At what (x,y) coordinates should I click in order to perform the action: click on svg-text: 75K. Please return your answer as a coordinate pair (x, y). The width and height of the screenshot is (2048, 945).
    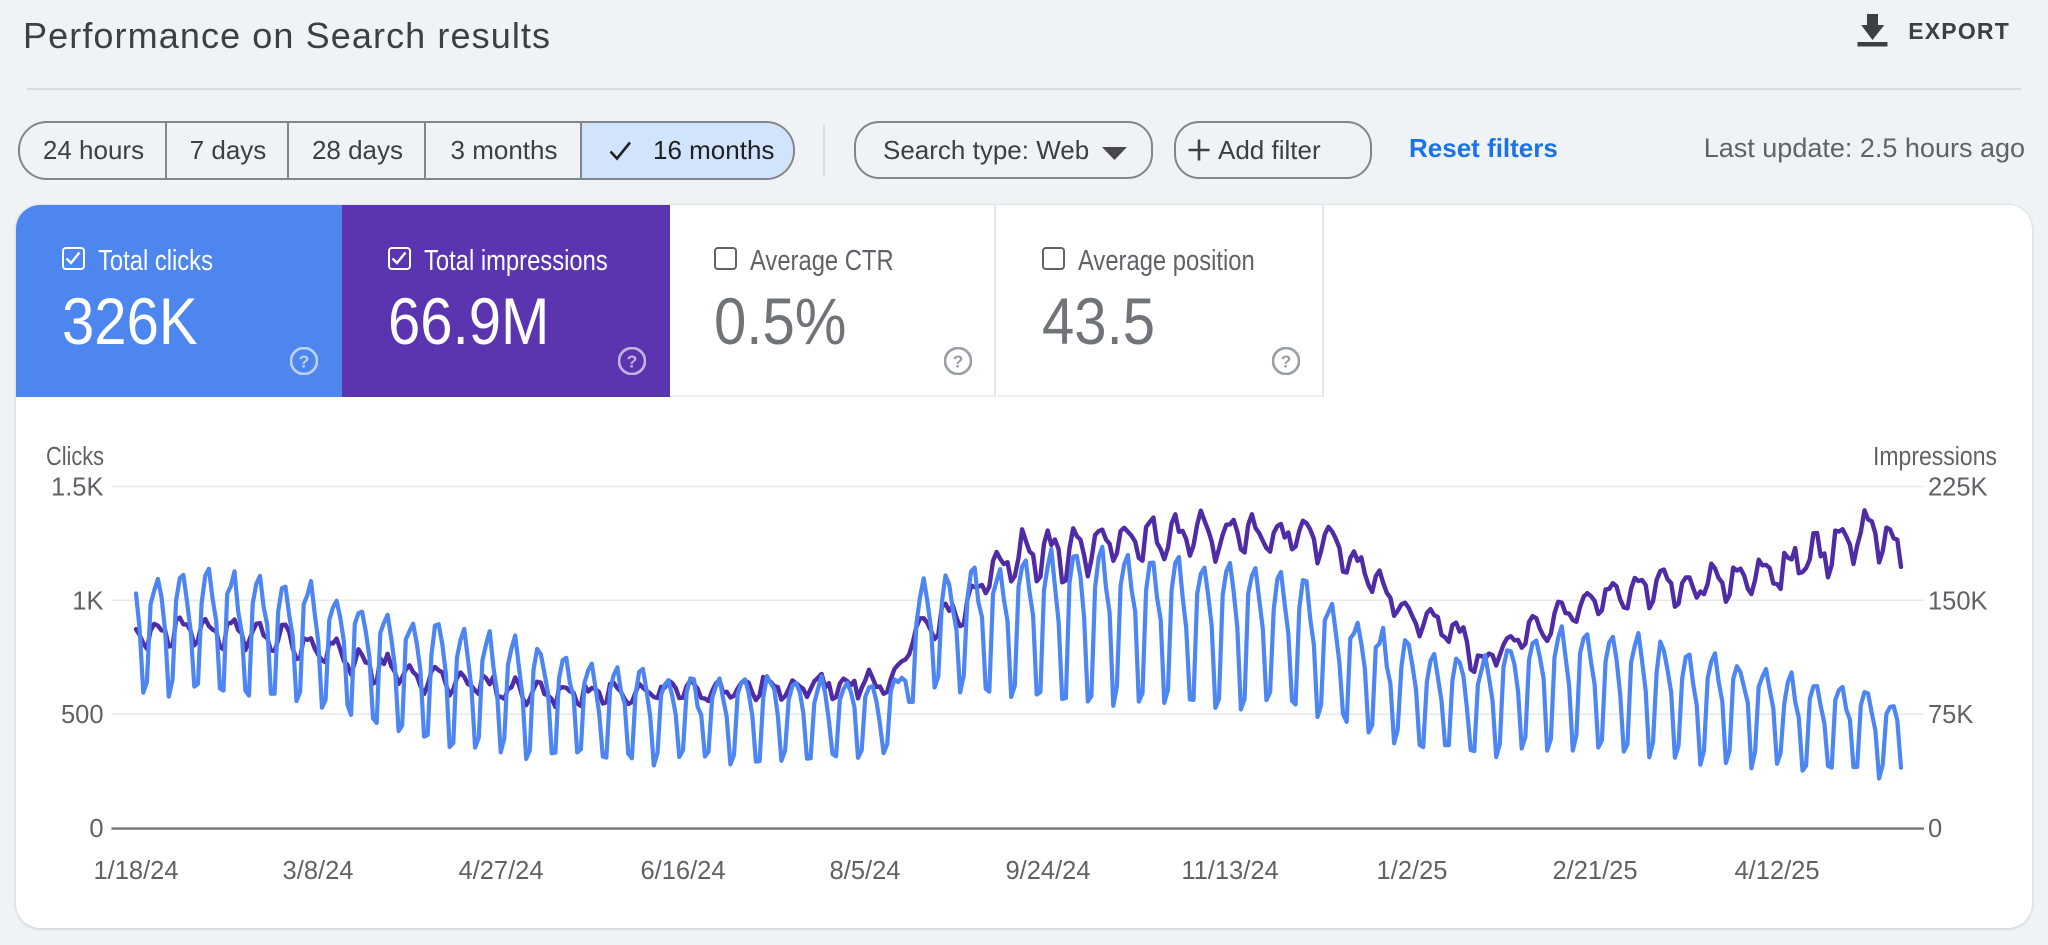
    Looking at the image, I should click on (1950, 715).